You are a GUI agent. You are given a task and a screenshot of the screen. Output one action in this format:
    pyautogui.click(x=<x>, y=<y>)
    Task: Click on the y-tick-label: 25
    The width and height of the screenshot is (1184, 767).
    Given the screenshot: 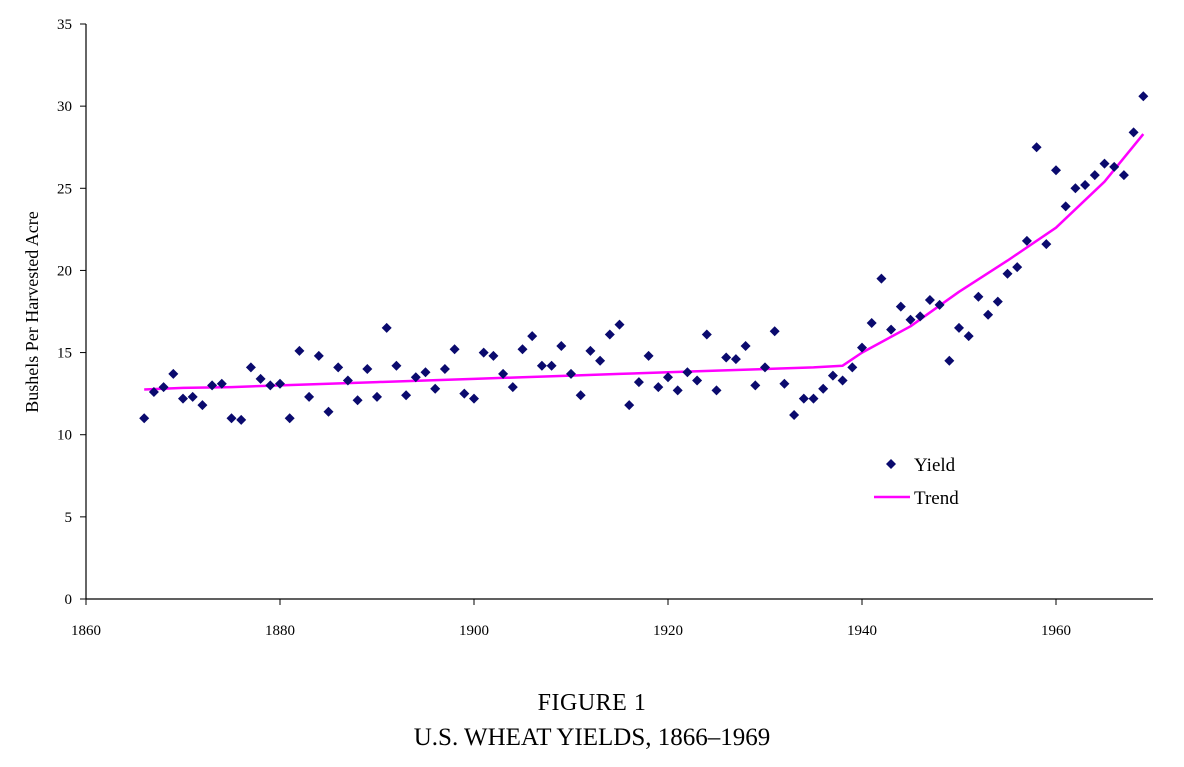 What is the action you would take?
    pyautogui.click(x=64, y=189)
    